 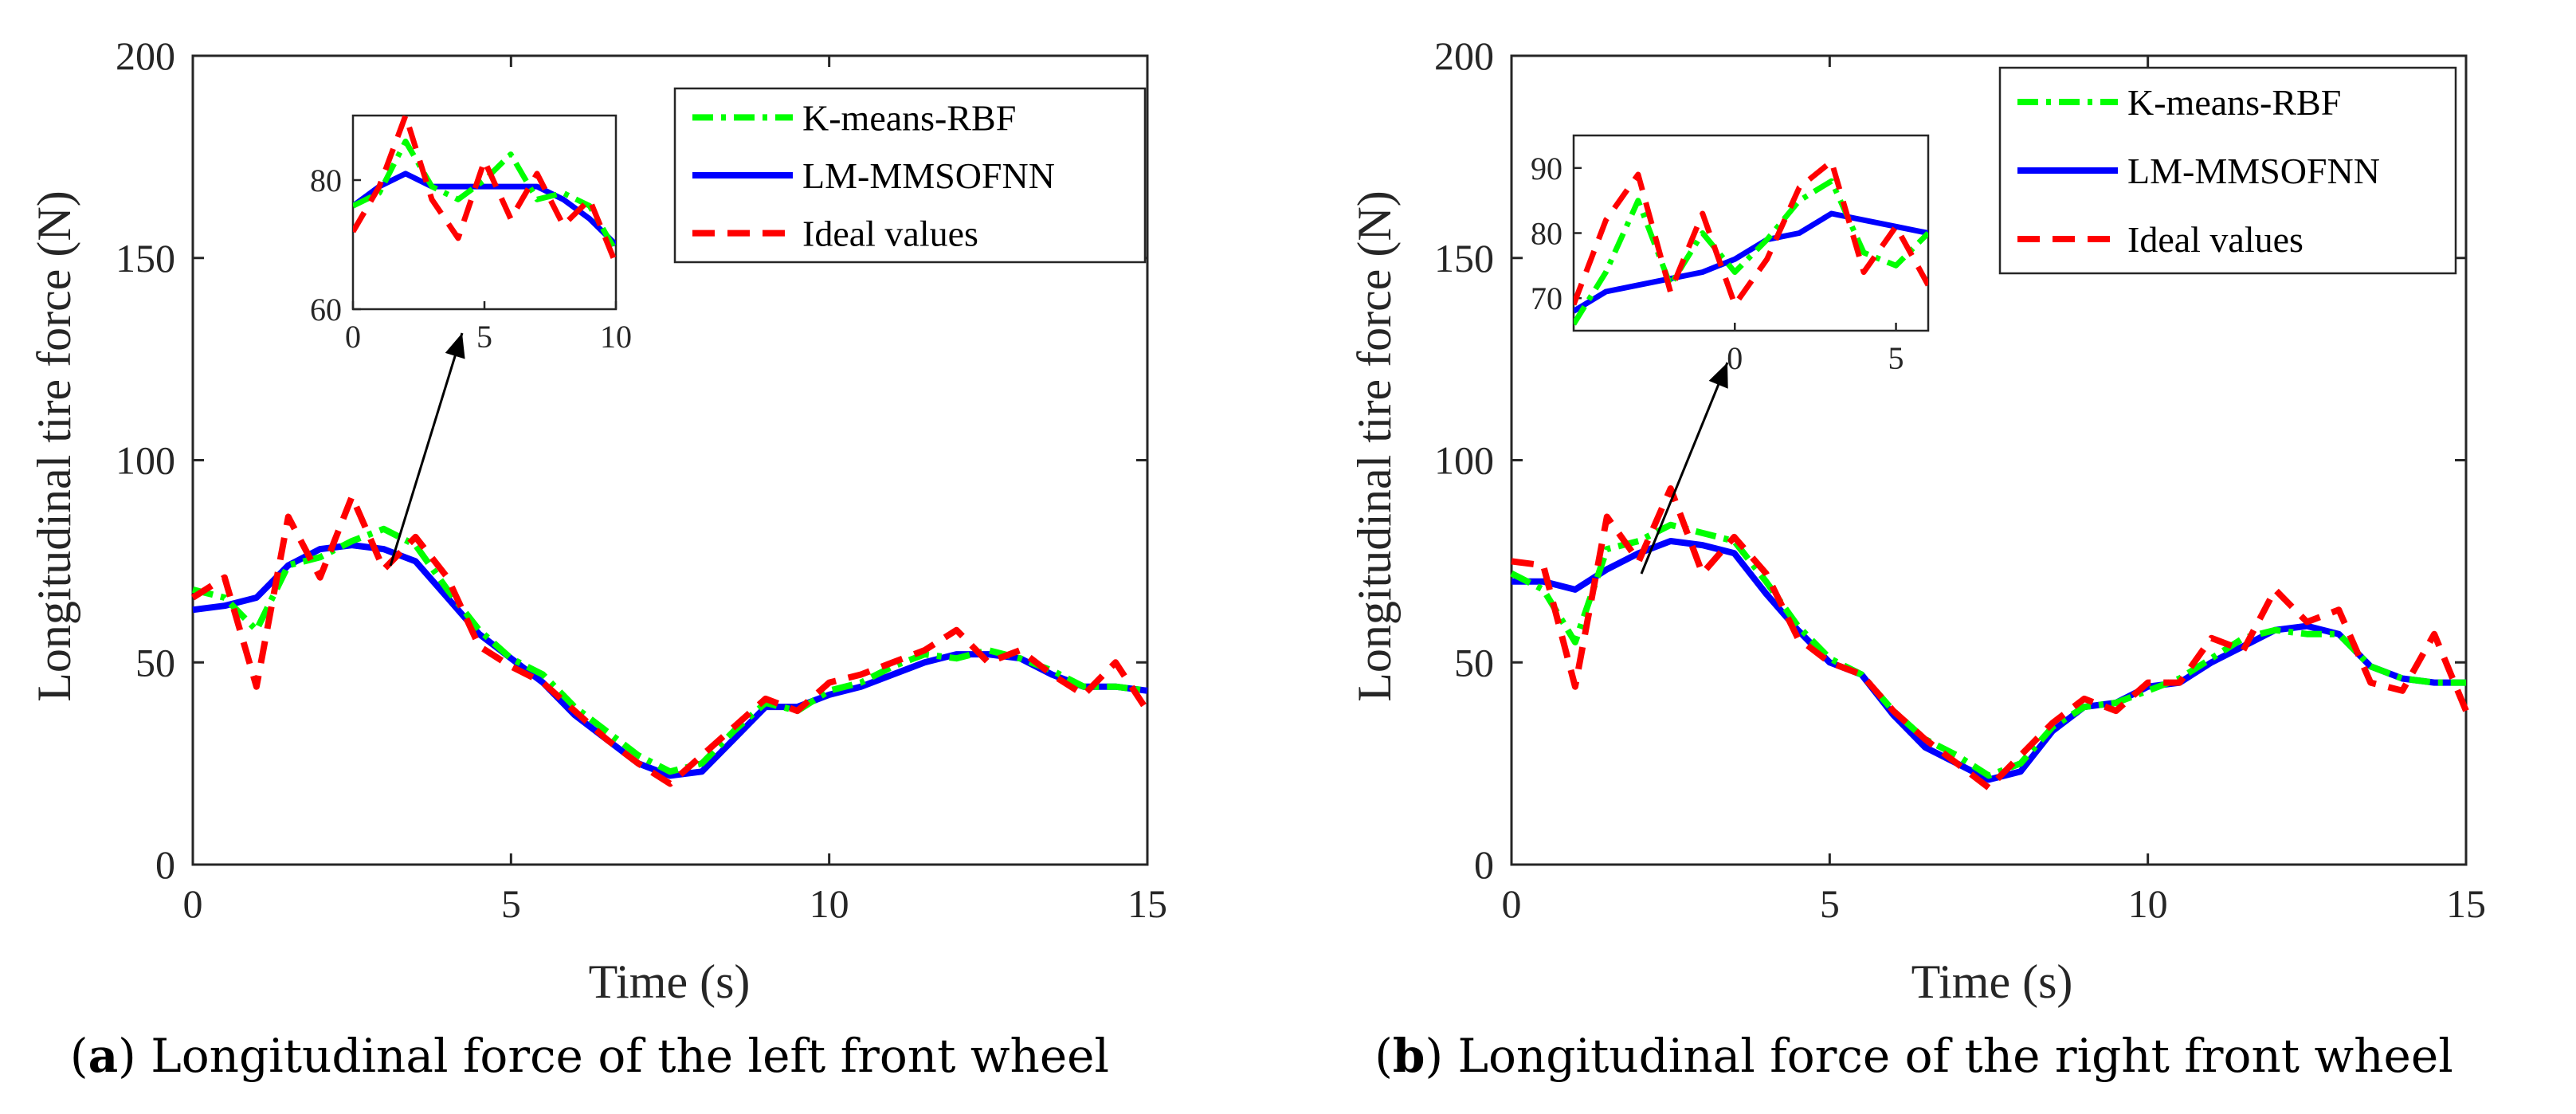 I want to click on caption-letter-a: a, so click(x=104, y=1056).